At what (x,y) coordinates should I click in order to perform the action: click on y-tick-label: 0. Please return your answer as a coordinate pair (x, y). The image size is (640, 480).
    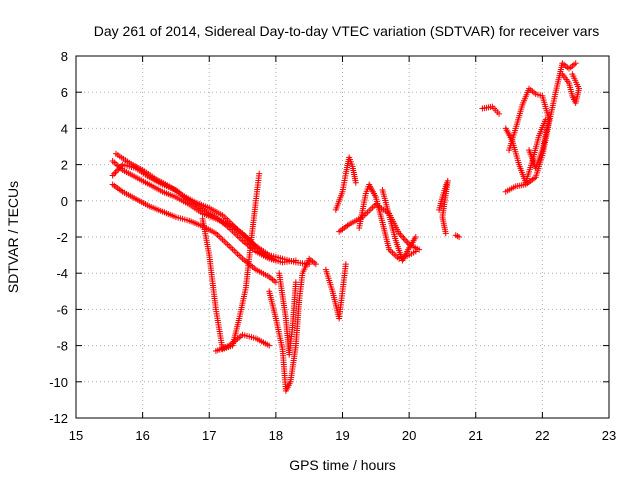
    Looking at the image, I should click on (64, 201).